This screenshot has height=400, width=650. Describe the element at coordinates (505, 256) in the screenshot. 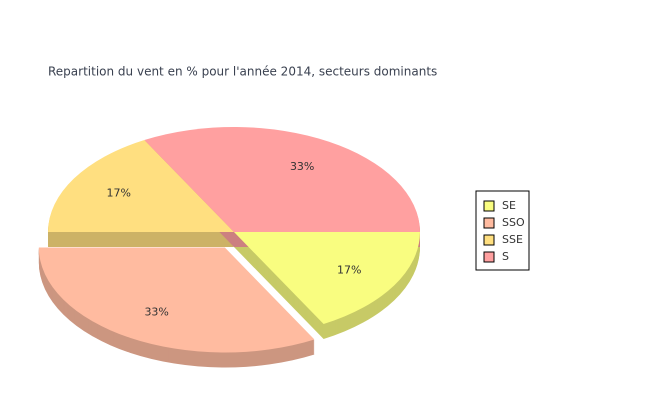

I see `legend-label: S` at that location.